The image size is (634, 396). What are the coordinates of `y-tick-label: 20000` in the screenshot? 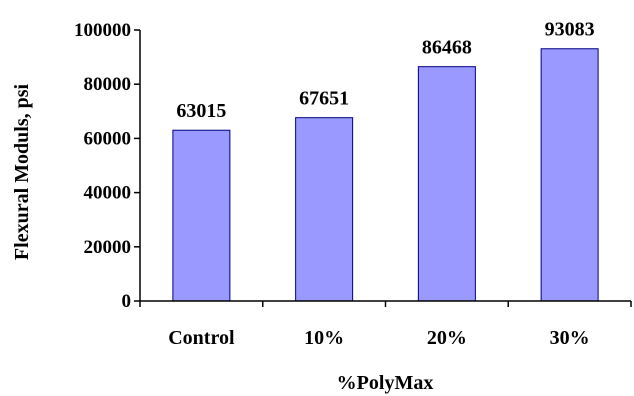 It's located at (108, 247).